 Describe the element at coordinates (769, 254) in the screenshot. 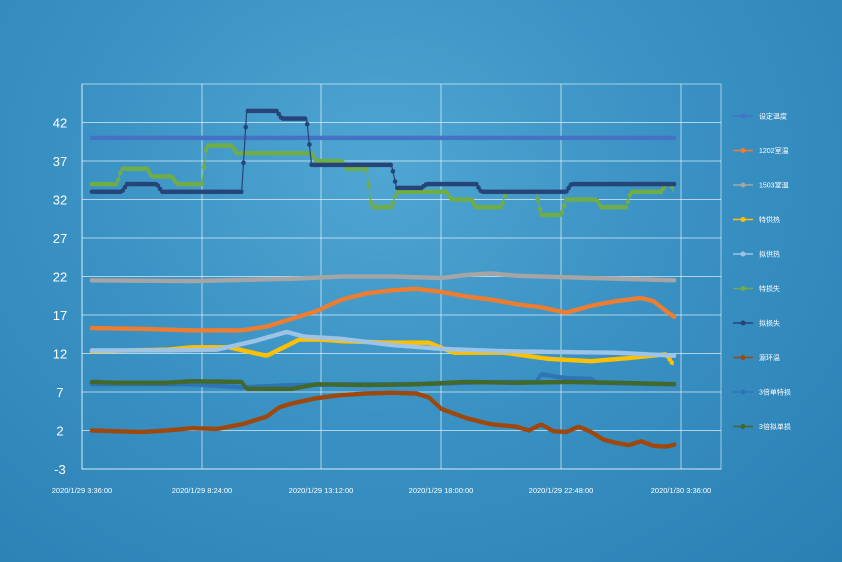

I see `legend-label: 拟供热` at that location.